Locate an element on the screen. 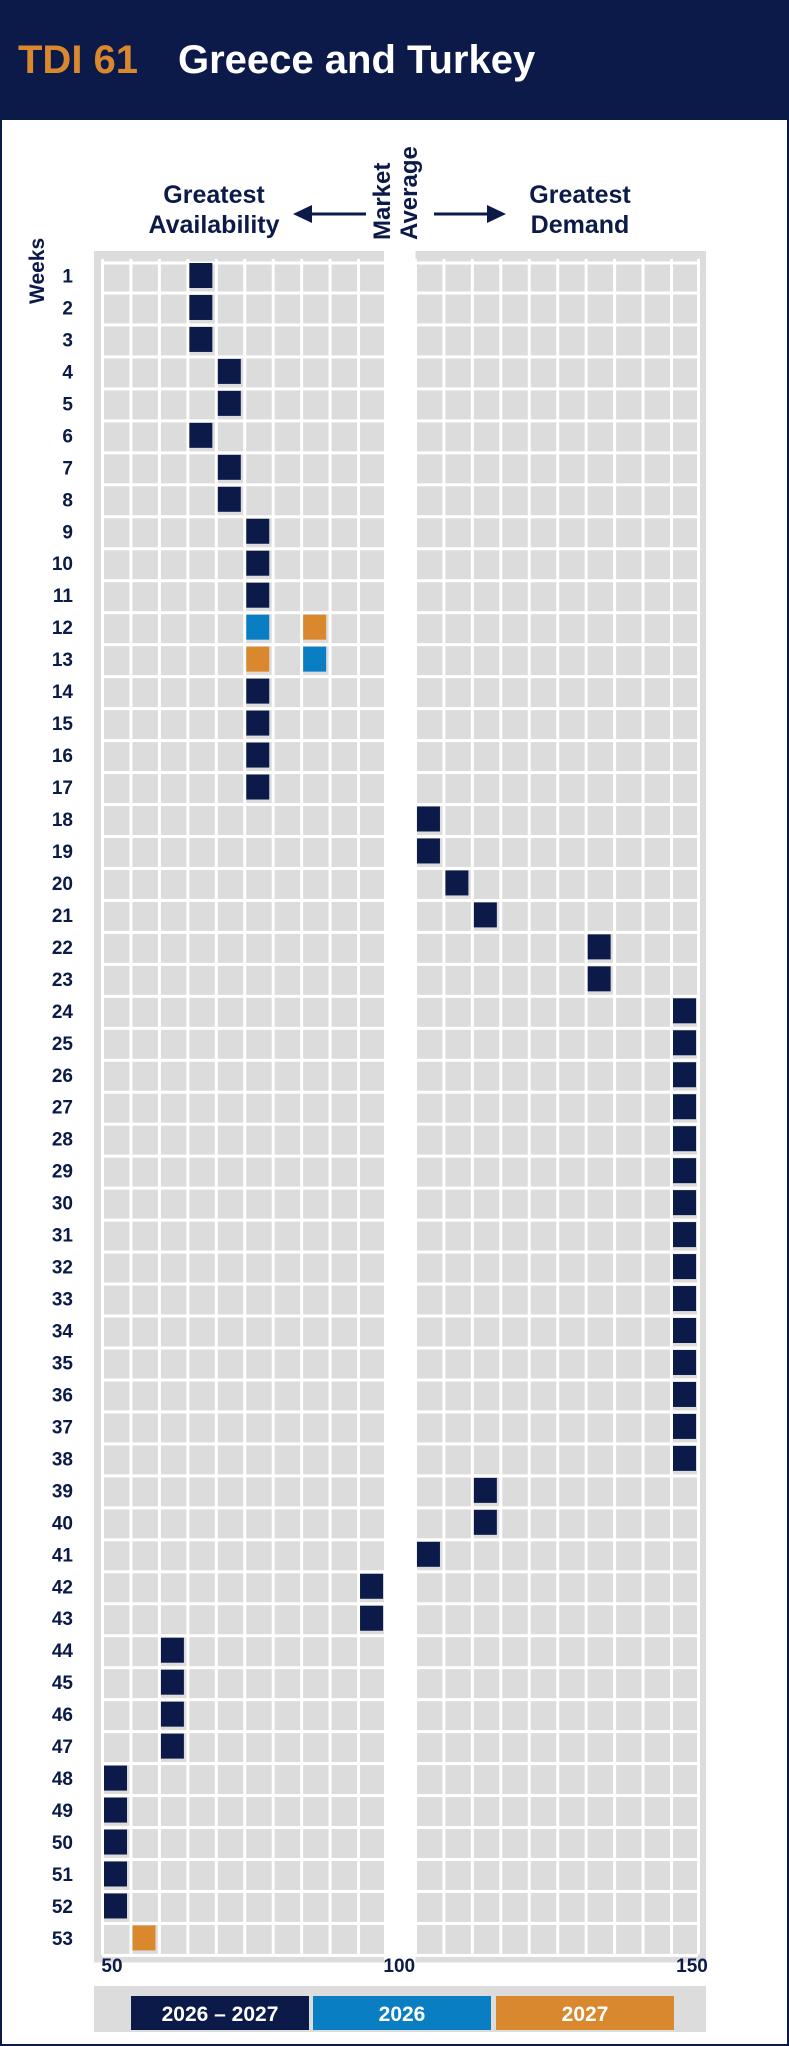  week-label: 24 is located at coordinates (63, 1012).